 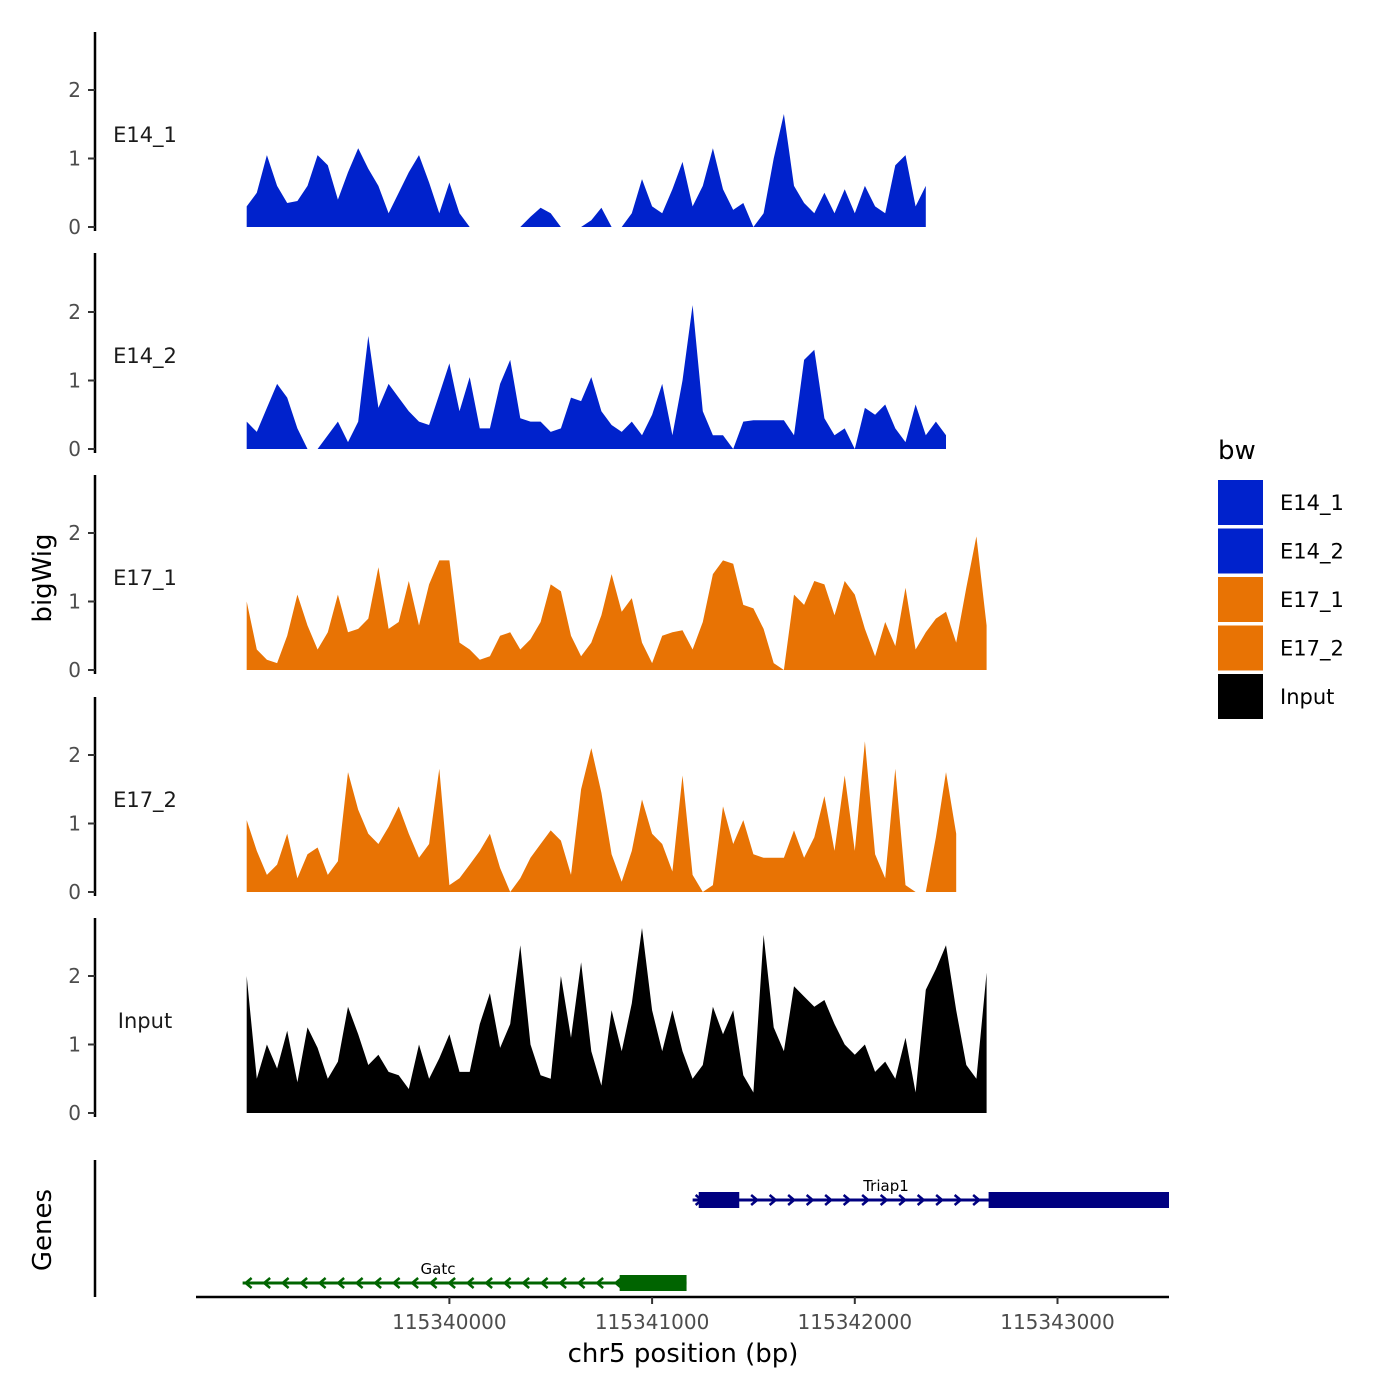 What do you see at coordinates (145, 800) in the screenshot?
I see `track-label: E17_2` at bounding box center [145, 800].